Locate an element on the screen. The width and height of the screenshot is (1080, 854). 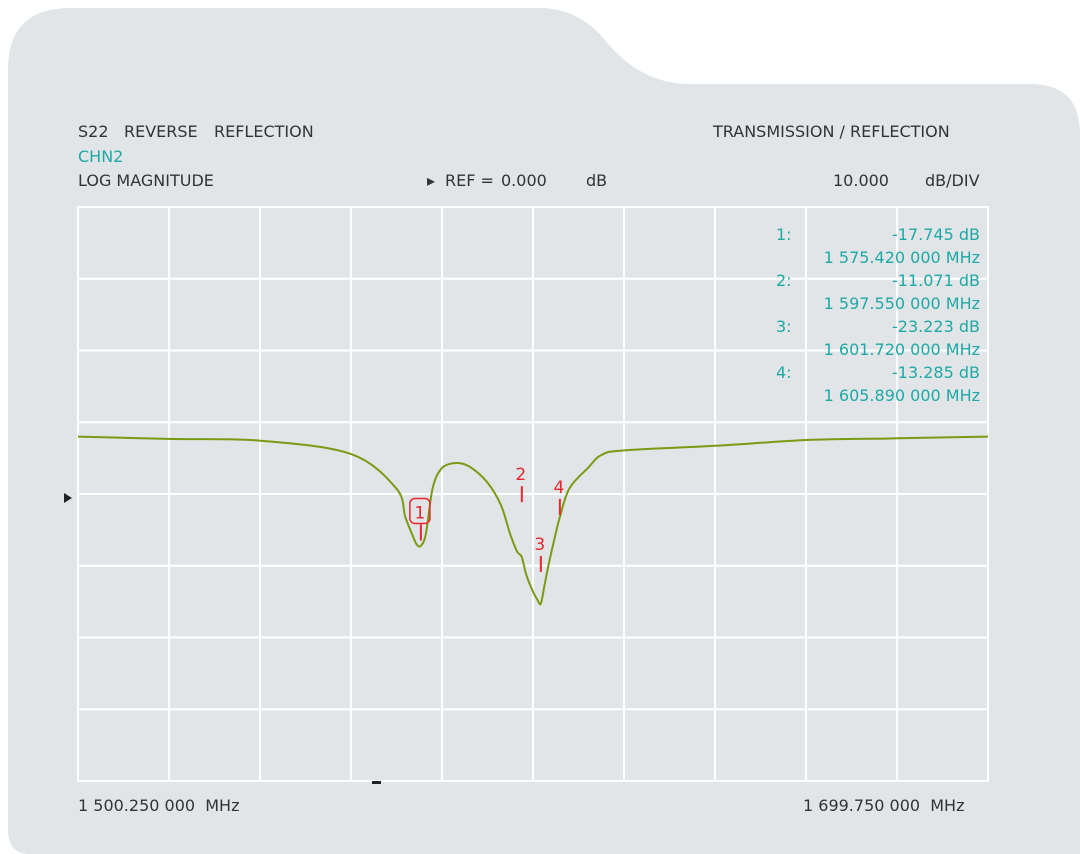
marker-readout-label-2: 2: is located at coordinates (784, 280).